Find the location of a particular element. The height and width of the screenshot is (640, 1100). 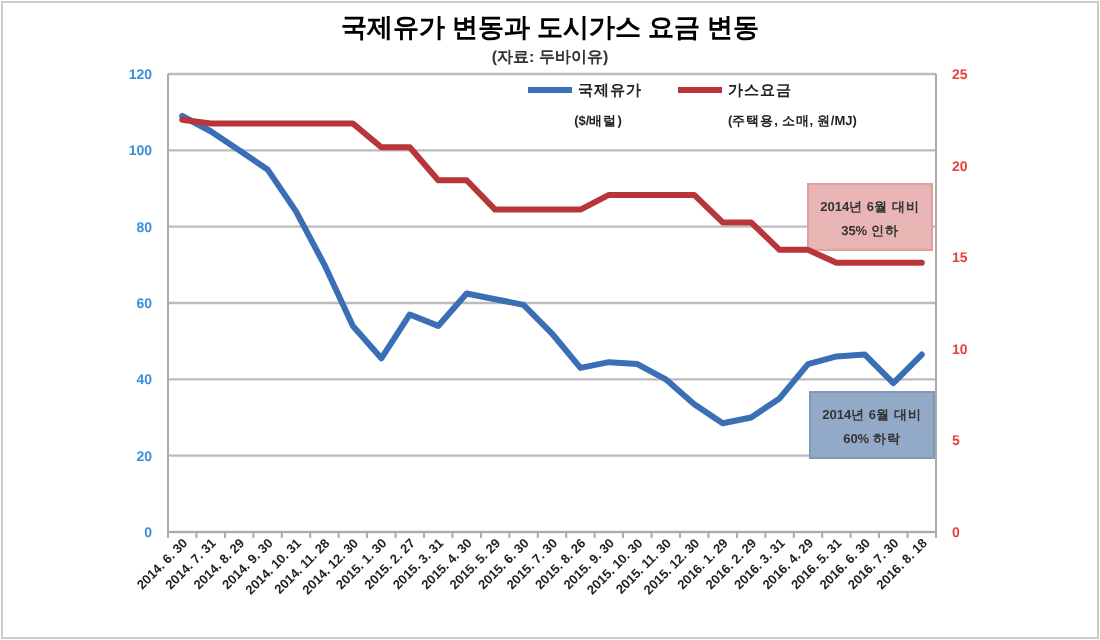

chart-title: 국제유가 변동과 도시가스 요금 변동 is located at coordinates (550, 27).